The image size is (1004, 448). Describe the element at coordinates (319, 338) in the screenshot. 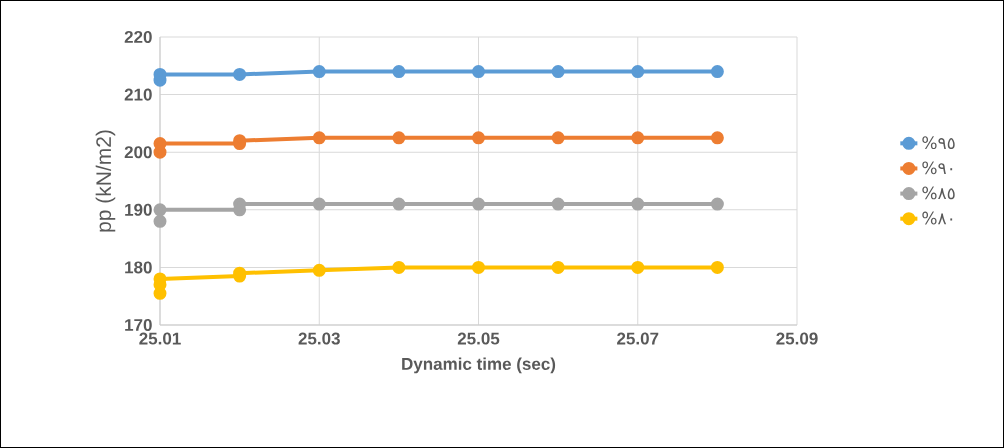

I see `x-tick-label: 25.03` at that location.